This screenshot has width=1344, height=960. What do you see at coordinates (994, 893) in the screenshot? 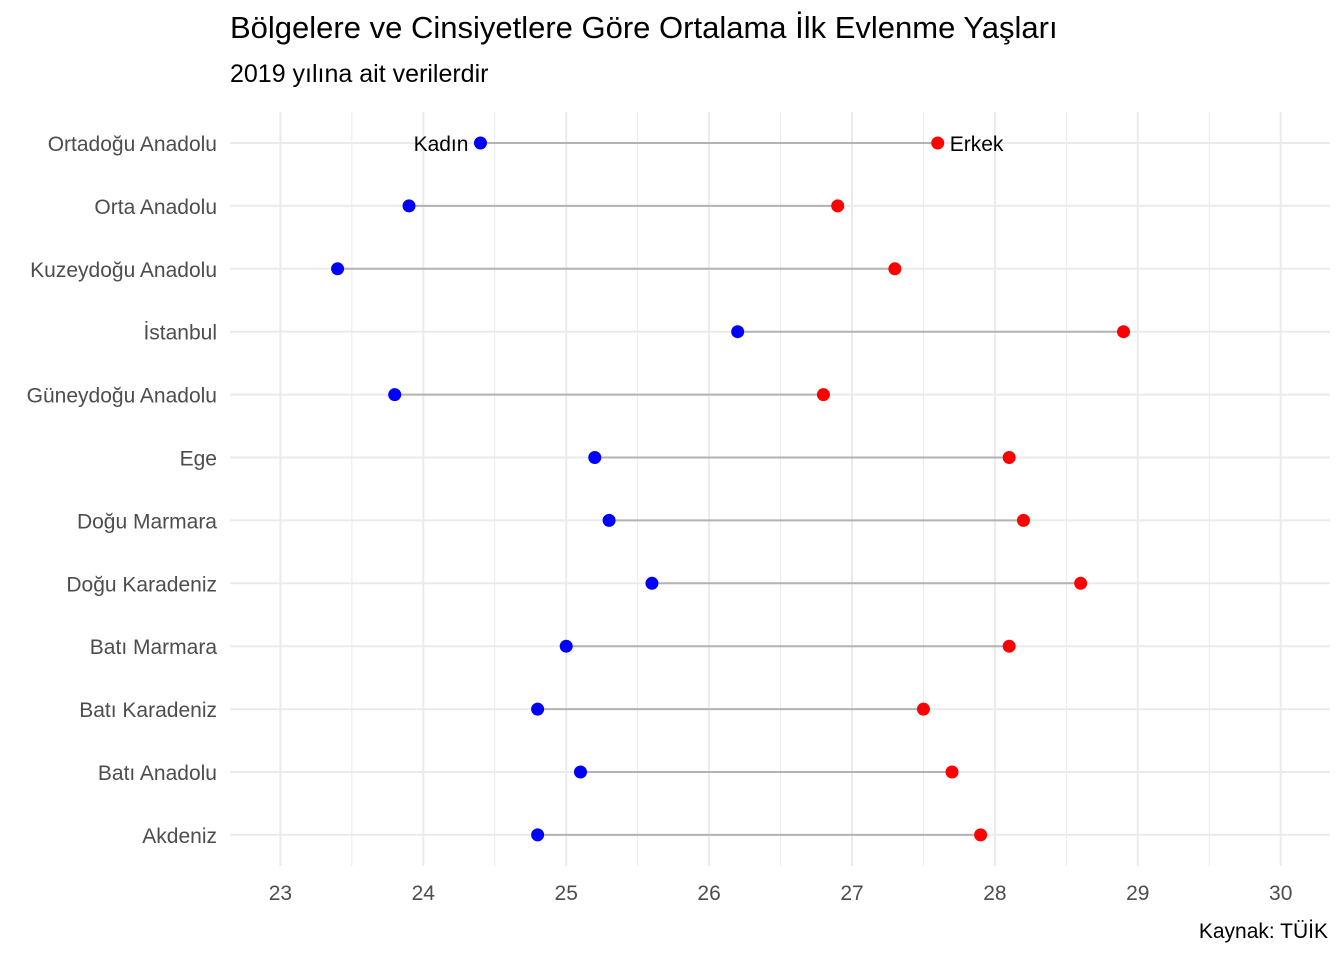
I see `x-tick-label: 28` at bounding box center [994, 893].